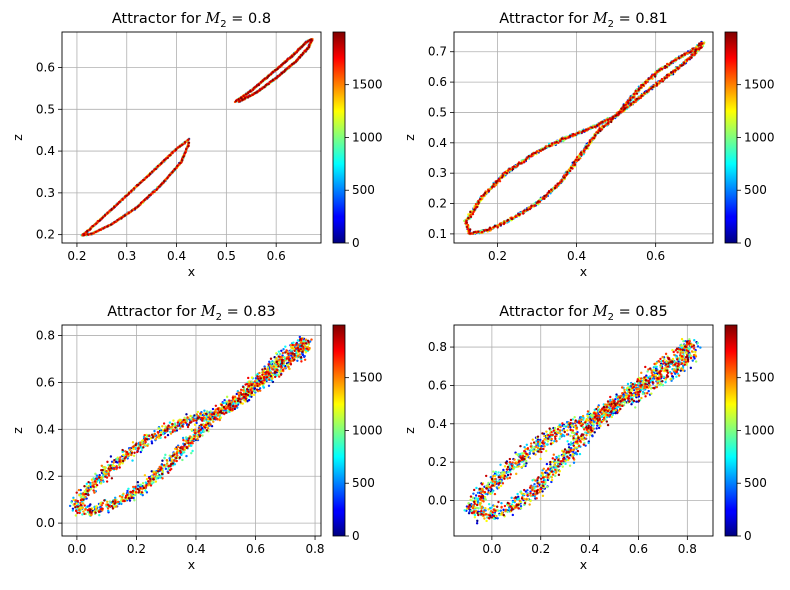  Describe the element at coordinates (437, 82) in the screenshot. I see `y-tick-label: 0.6` at that location.